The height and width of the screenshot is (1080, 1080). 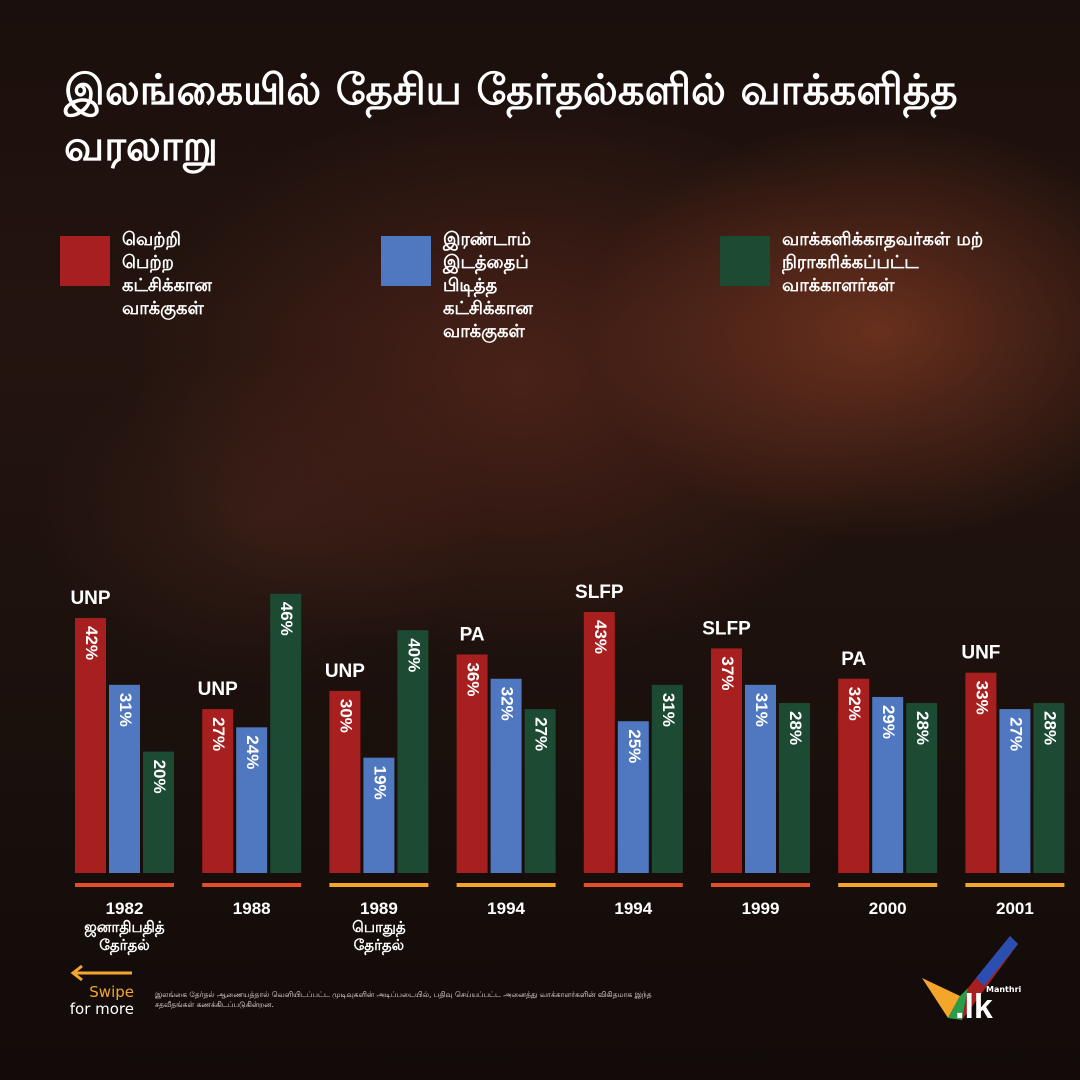 I want to click on data-label: 36%, so click(x=473, y=679).